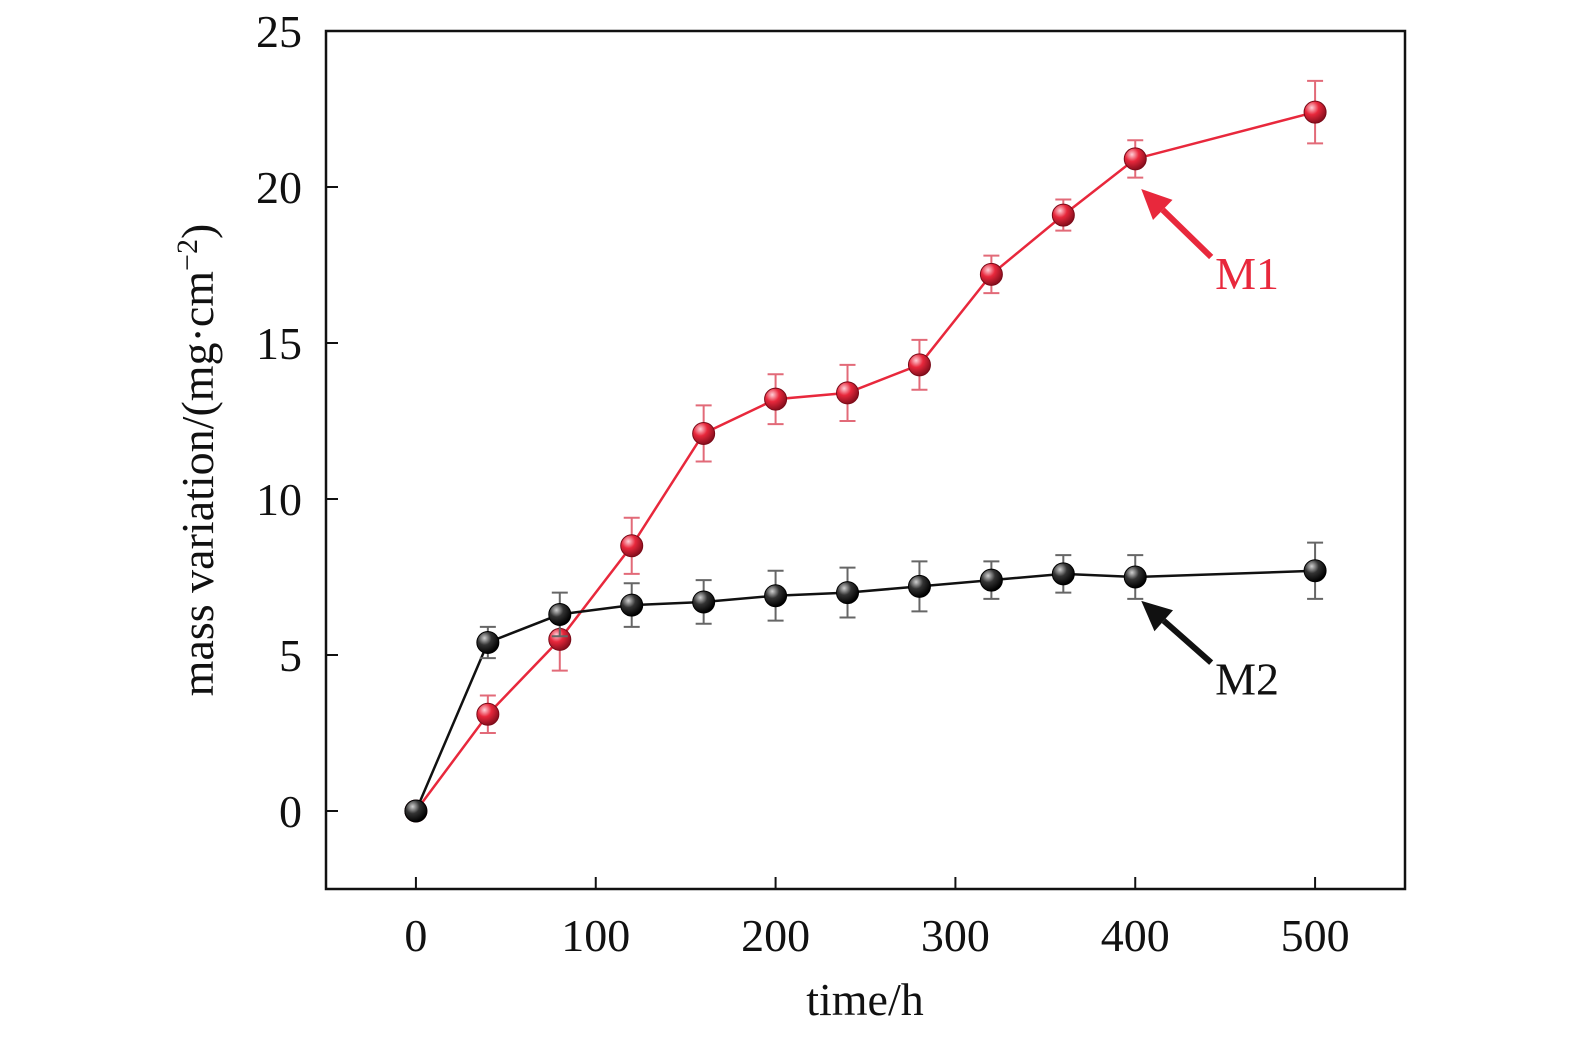 Image resolution: width=1575 pixels, height=1040 pixels. Describe the element at coordinates (279, 343) in the screenshot. I see `y-tick-label: 15` at that location.